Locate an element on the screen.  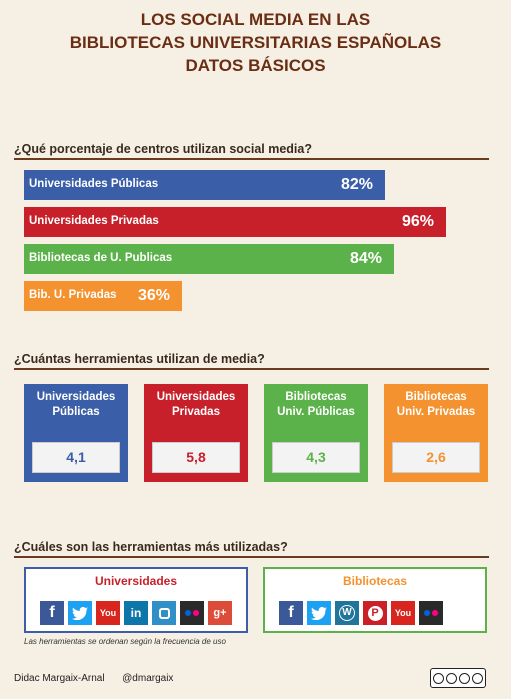
bar-category-label: Universidades Públicas is located at coordinates (94, 184).